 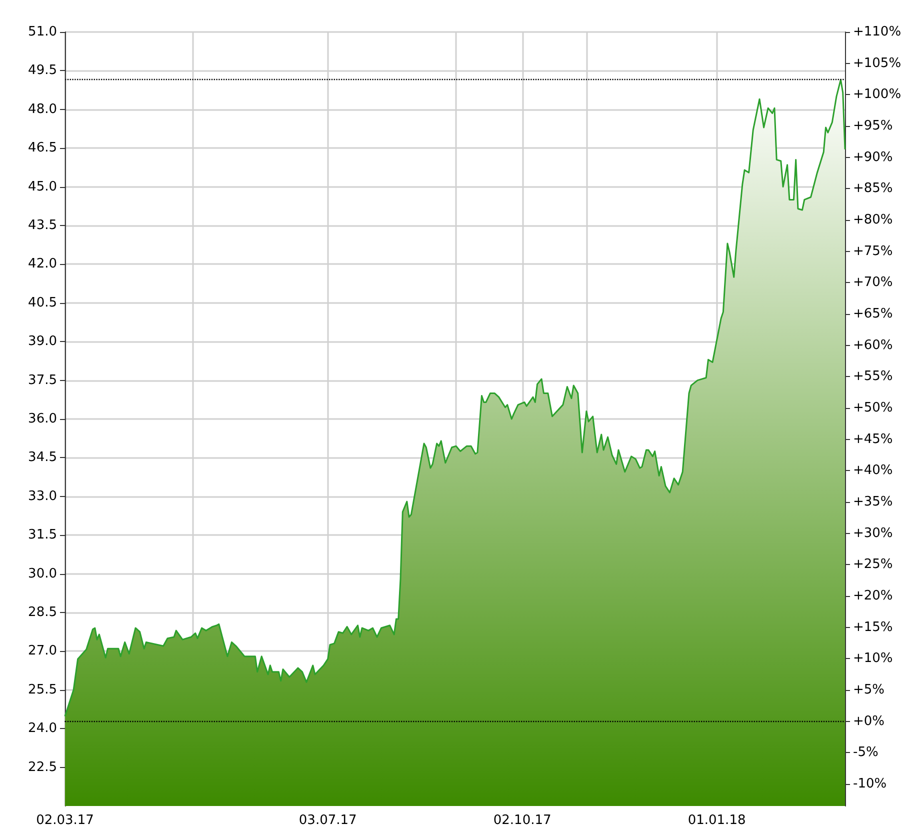 What do you see at coordinates (42, 380) in the screenshot?
I see `y-tick-label: 37.5` at bounding box center [42, 380].